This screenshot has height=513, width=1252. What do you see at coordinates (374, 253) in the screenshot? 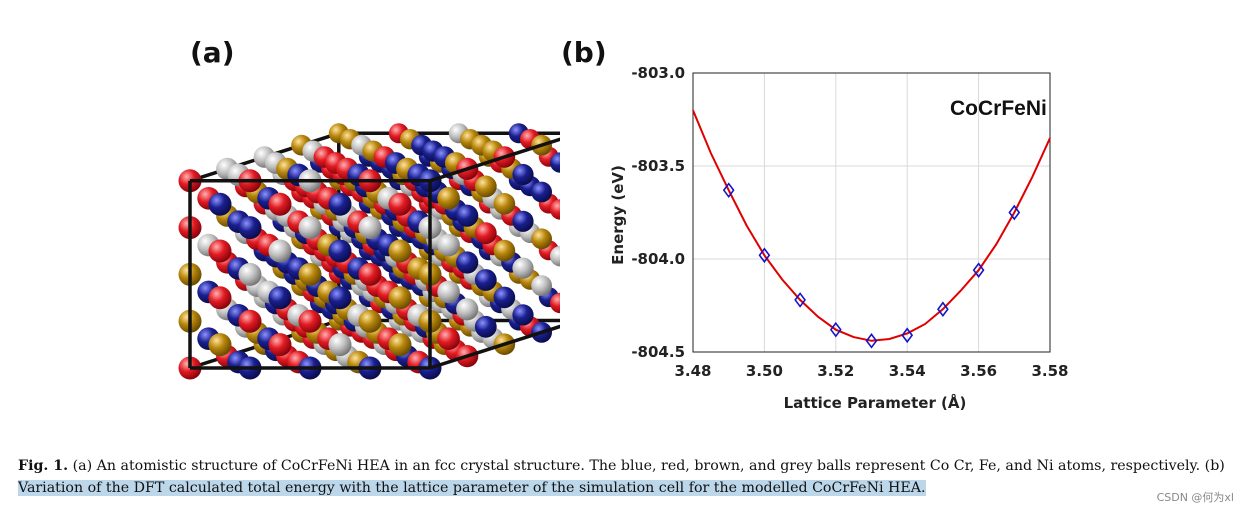
I see `unit-cell-front-edges` at bounding box center [374, 253].